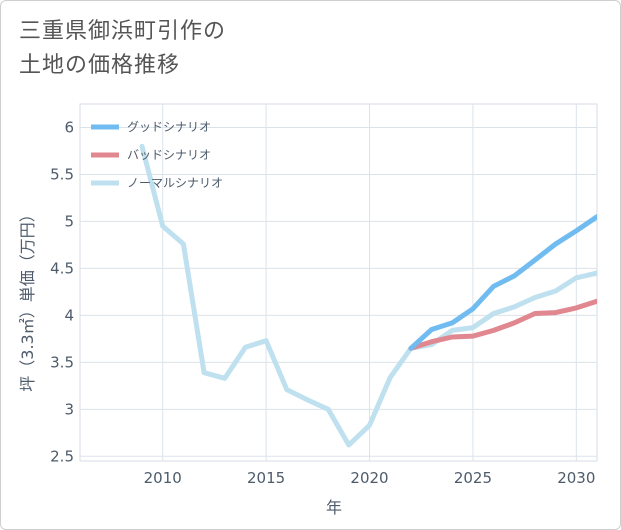 The width and height of the screenshot is (621, 530). What do you see at coordinates (62, 362) in the screenshot?
I see `y-tick-label: 3.5` at bounding box center [62, 362].